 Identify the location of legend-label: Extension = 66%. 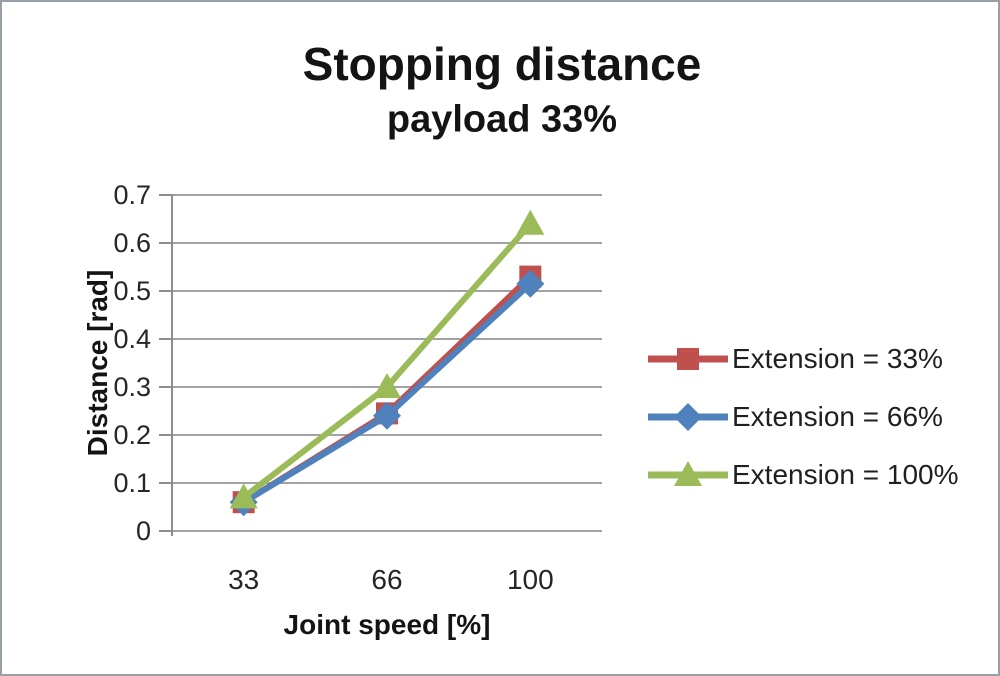
(837, 416).